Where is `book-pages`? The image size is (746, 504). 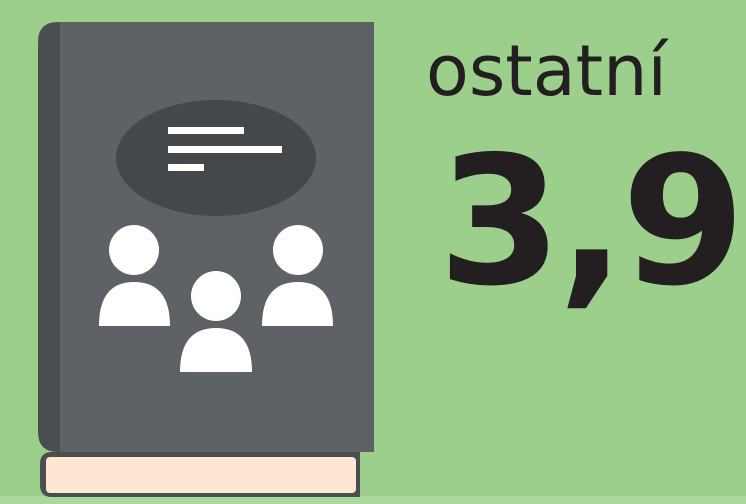 book-pages is located at coordinates (201, 475).